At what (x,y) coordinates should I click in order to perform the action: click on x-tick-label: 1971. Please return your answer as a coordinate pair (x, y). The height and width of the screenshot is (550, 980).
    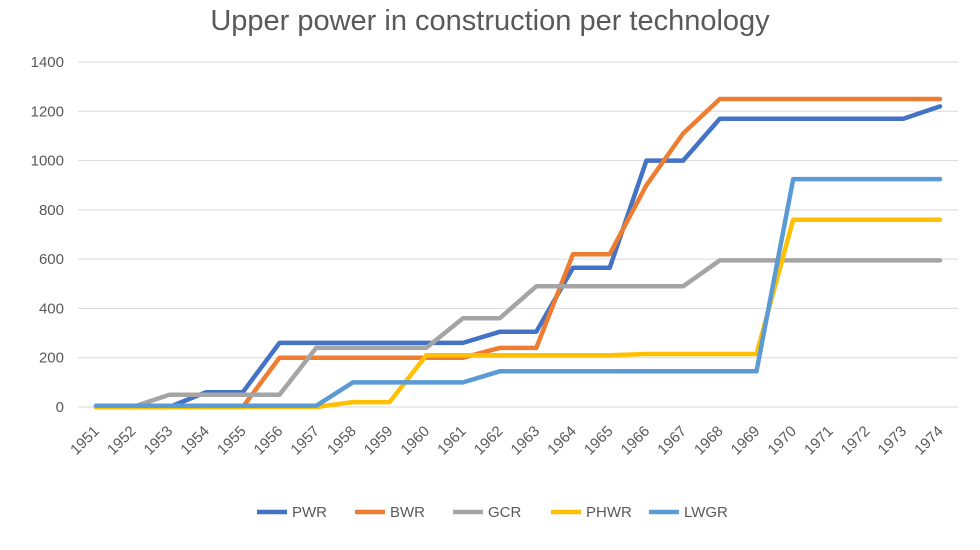
    Looking at the image, I should click on (819, 441).